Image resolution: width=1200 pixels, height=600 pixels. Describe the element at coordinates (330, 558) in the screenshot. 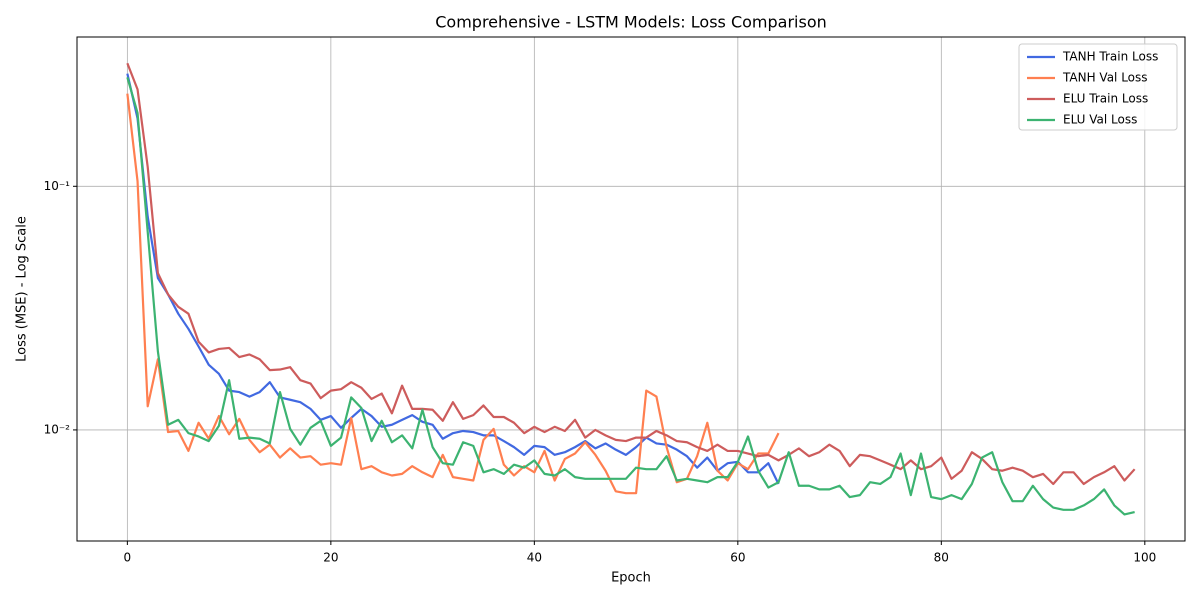

I see `x-tick-label: 20` at that location.